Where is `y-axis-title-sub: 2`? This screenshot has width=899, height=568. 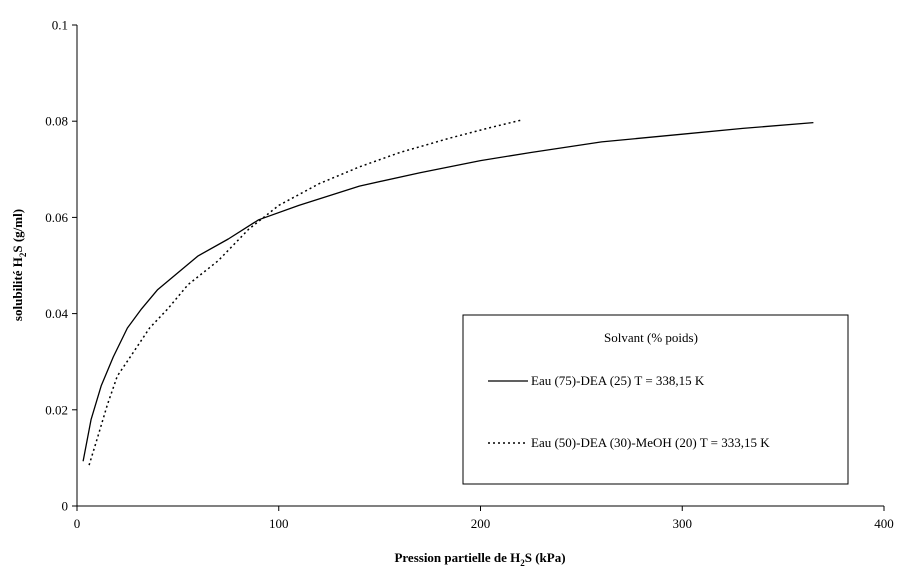 y-axis-title-sub: 2 is located at coordinates (23, 254).